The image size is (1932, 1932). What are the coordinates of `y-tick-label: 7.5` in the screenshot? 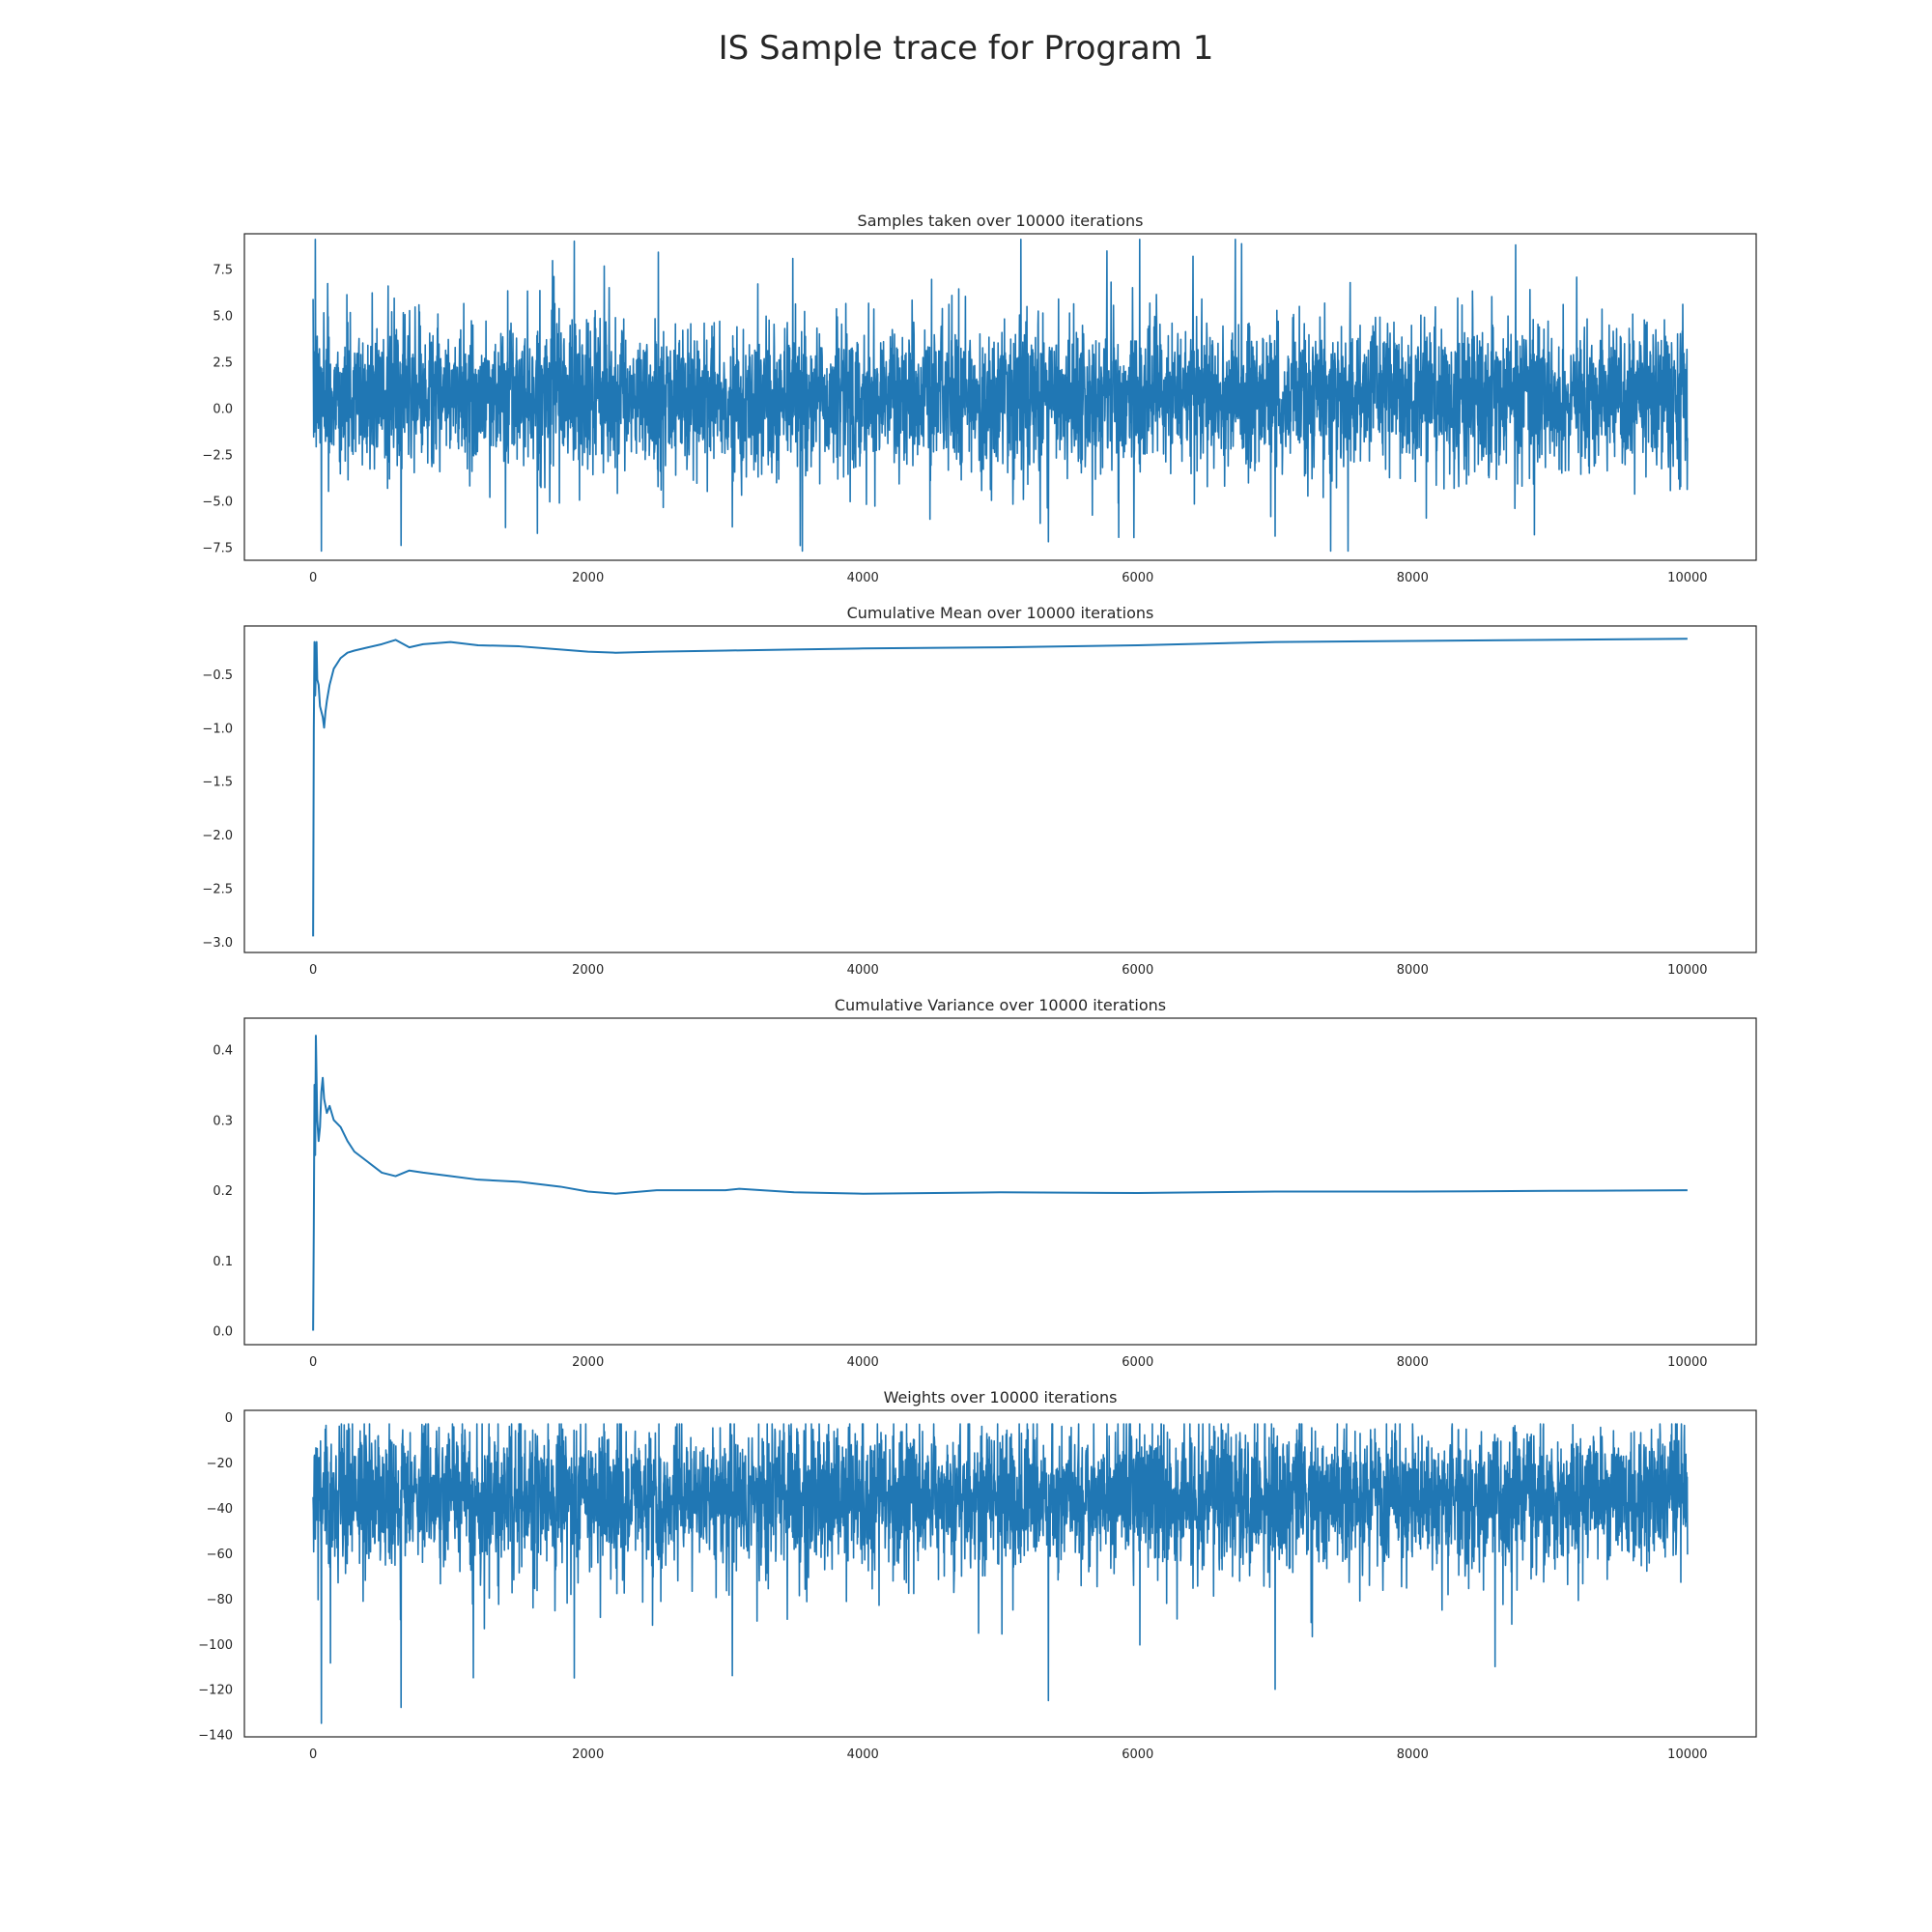 It's located at (223, 270).